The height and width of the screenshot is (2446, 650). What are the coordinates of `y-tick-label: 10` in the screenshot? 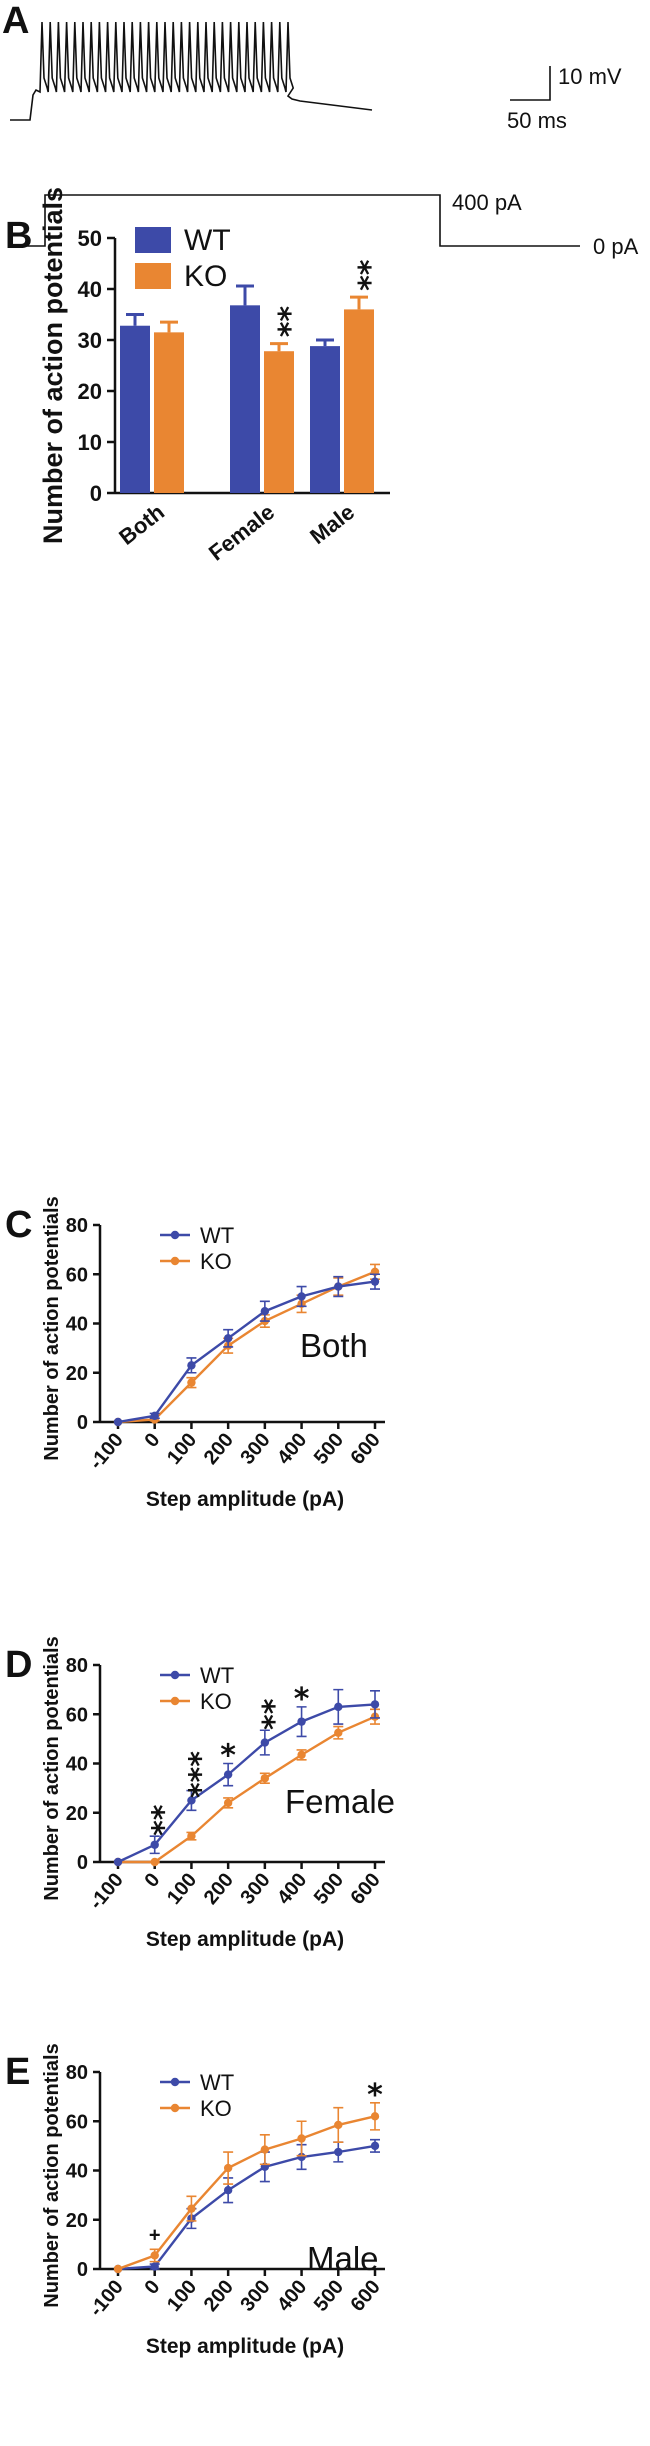 It's located at (90, 442).